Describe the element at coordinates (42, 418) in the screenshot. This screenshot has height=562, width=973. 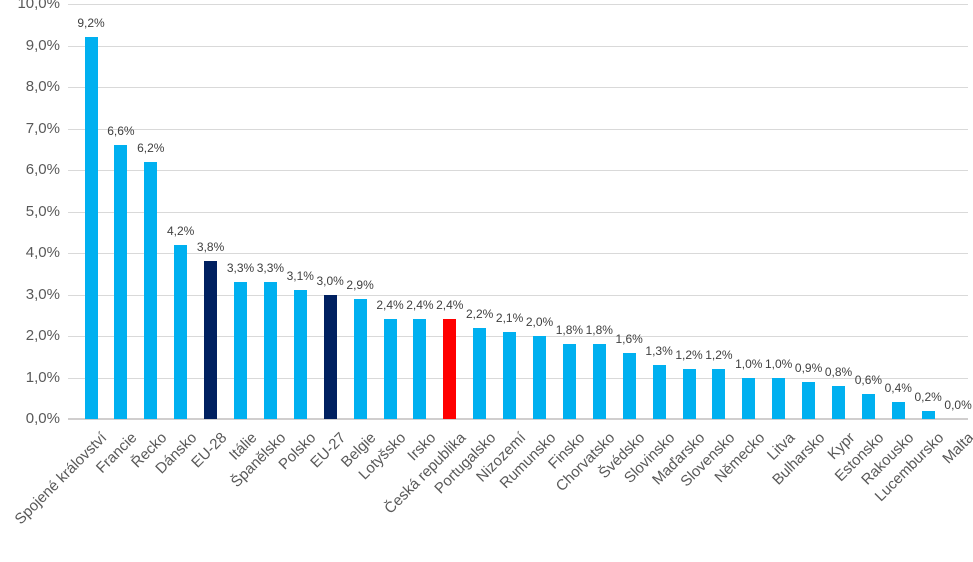
I see `y-axis-tick-label: 0,0%` at that location.